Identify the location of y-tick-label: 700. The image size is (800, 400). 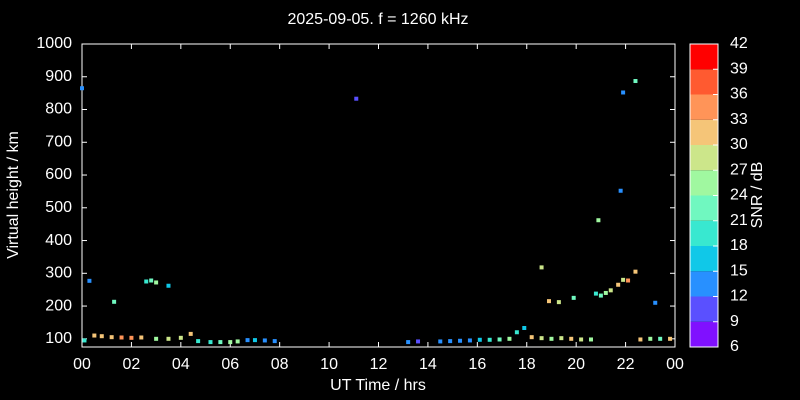
(58, 141).